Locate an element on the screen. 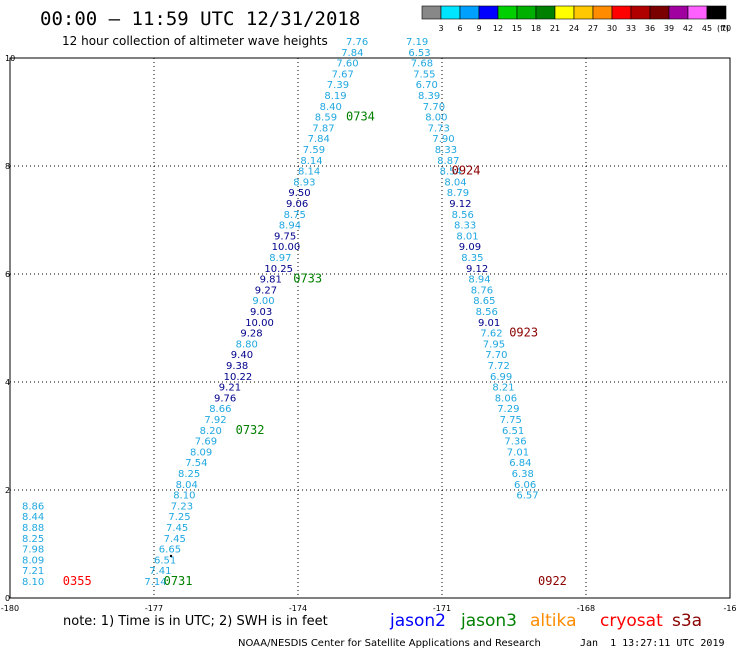 This screenshot has width=740, height=650. footer-timestamp: Jan 1 13:27:11 UTC 2019 is located at coordinates (652, 643).